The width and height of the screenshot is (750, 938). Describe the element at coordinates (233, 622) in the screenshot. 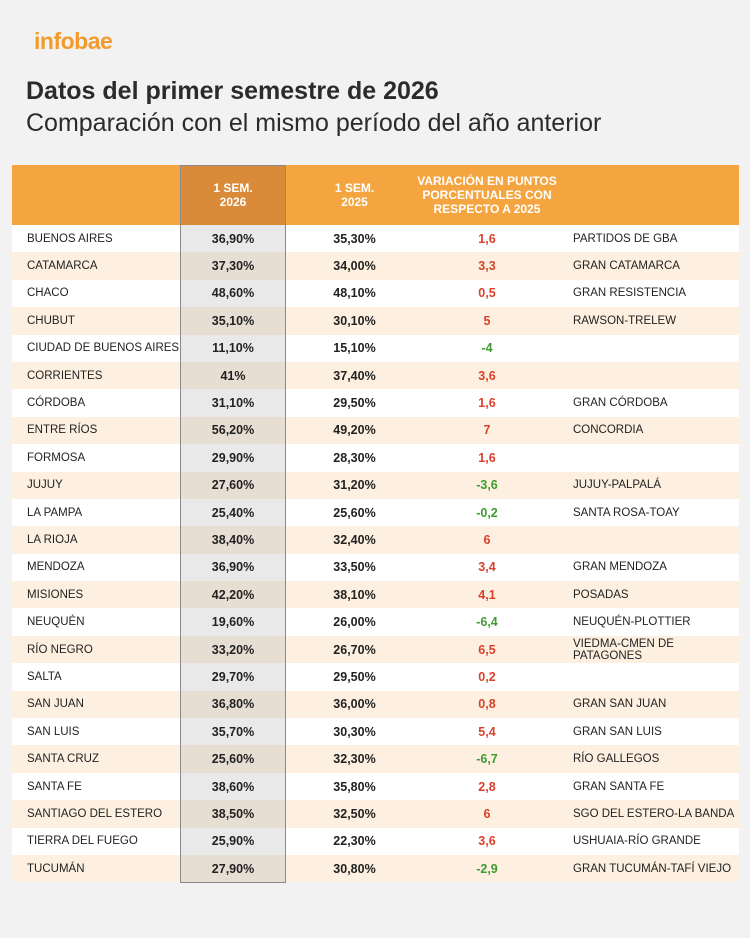

I see `value-2026-cell: 19,60%` at that location.